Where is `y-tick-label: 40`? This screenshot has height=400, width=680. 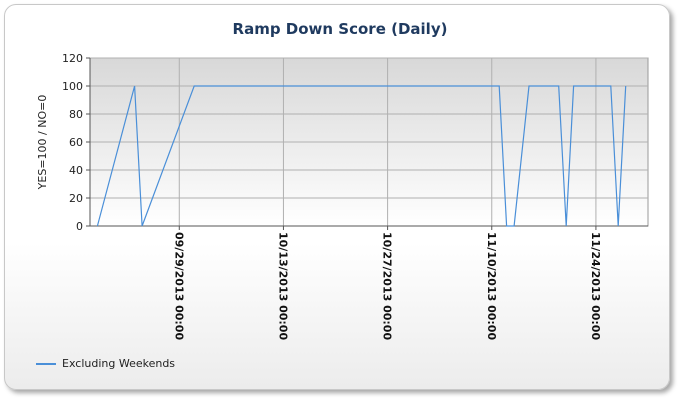
y-tick-label: 40 is located at coordinates (76, 170).